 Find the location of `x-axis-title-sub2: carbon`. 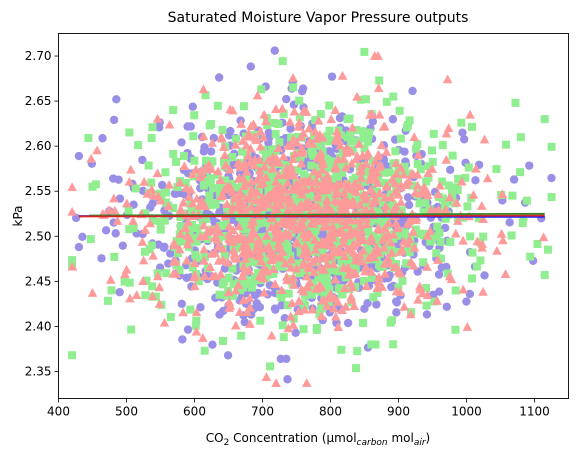

x-axis-title-sub2: carbon is located at coordinates (372, 443).